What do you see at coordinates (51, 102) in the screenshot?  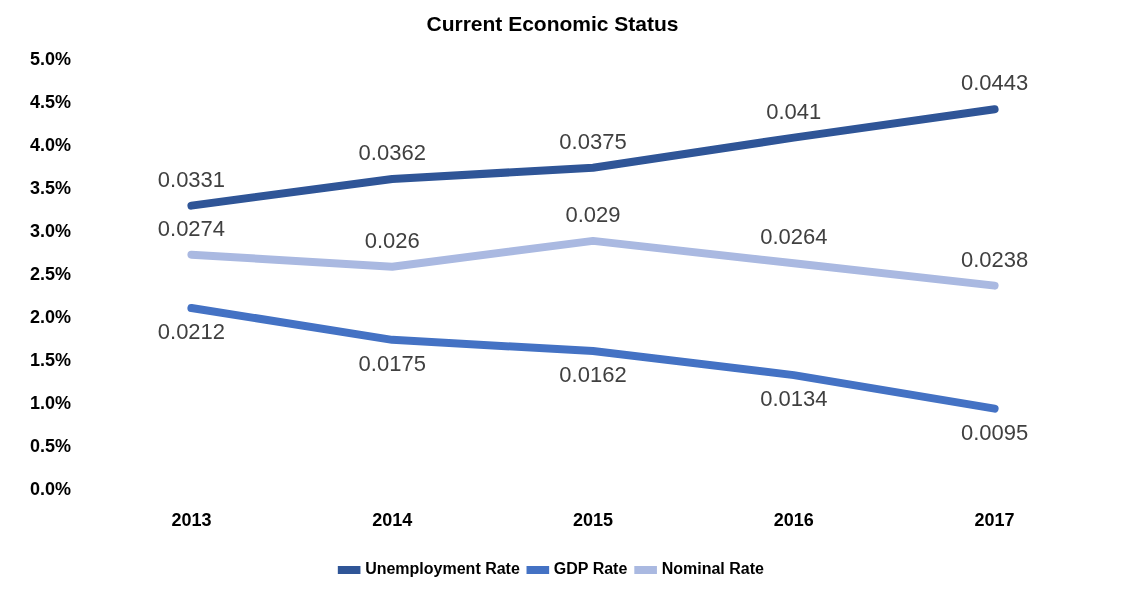 I see `y-tick-label: 4.5%` at bounding box center [51, 102].